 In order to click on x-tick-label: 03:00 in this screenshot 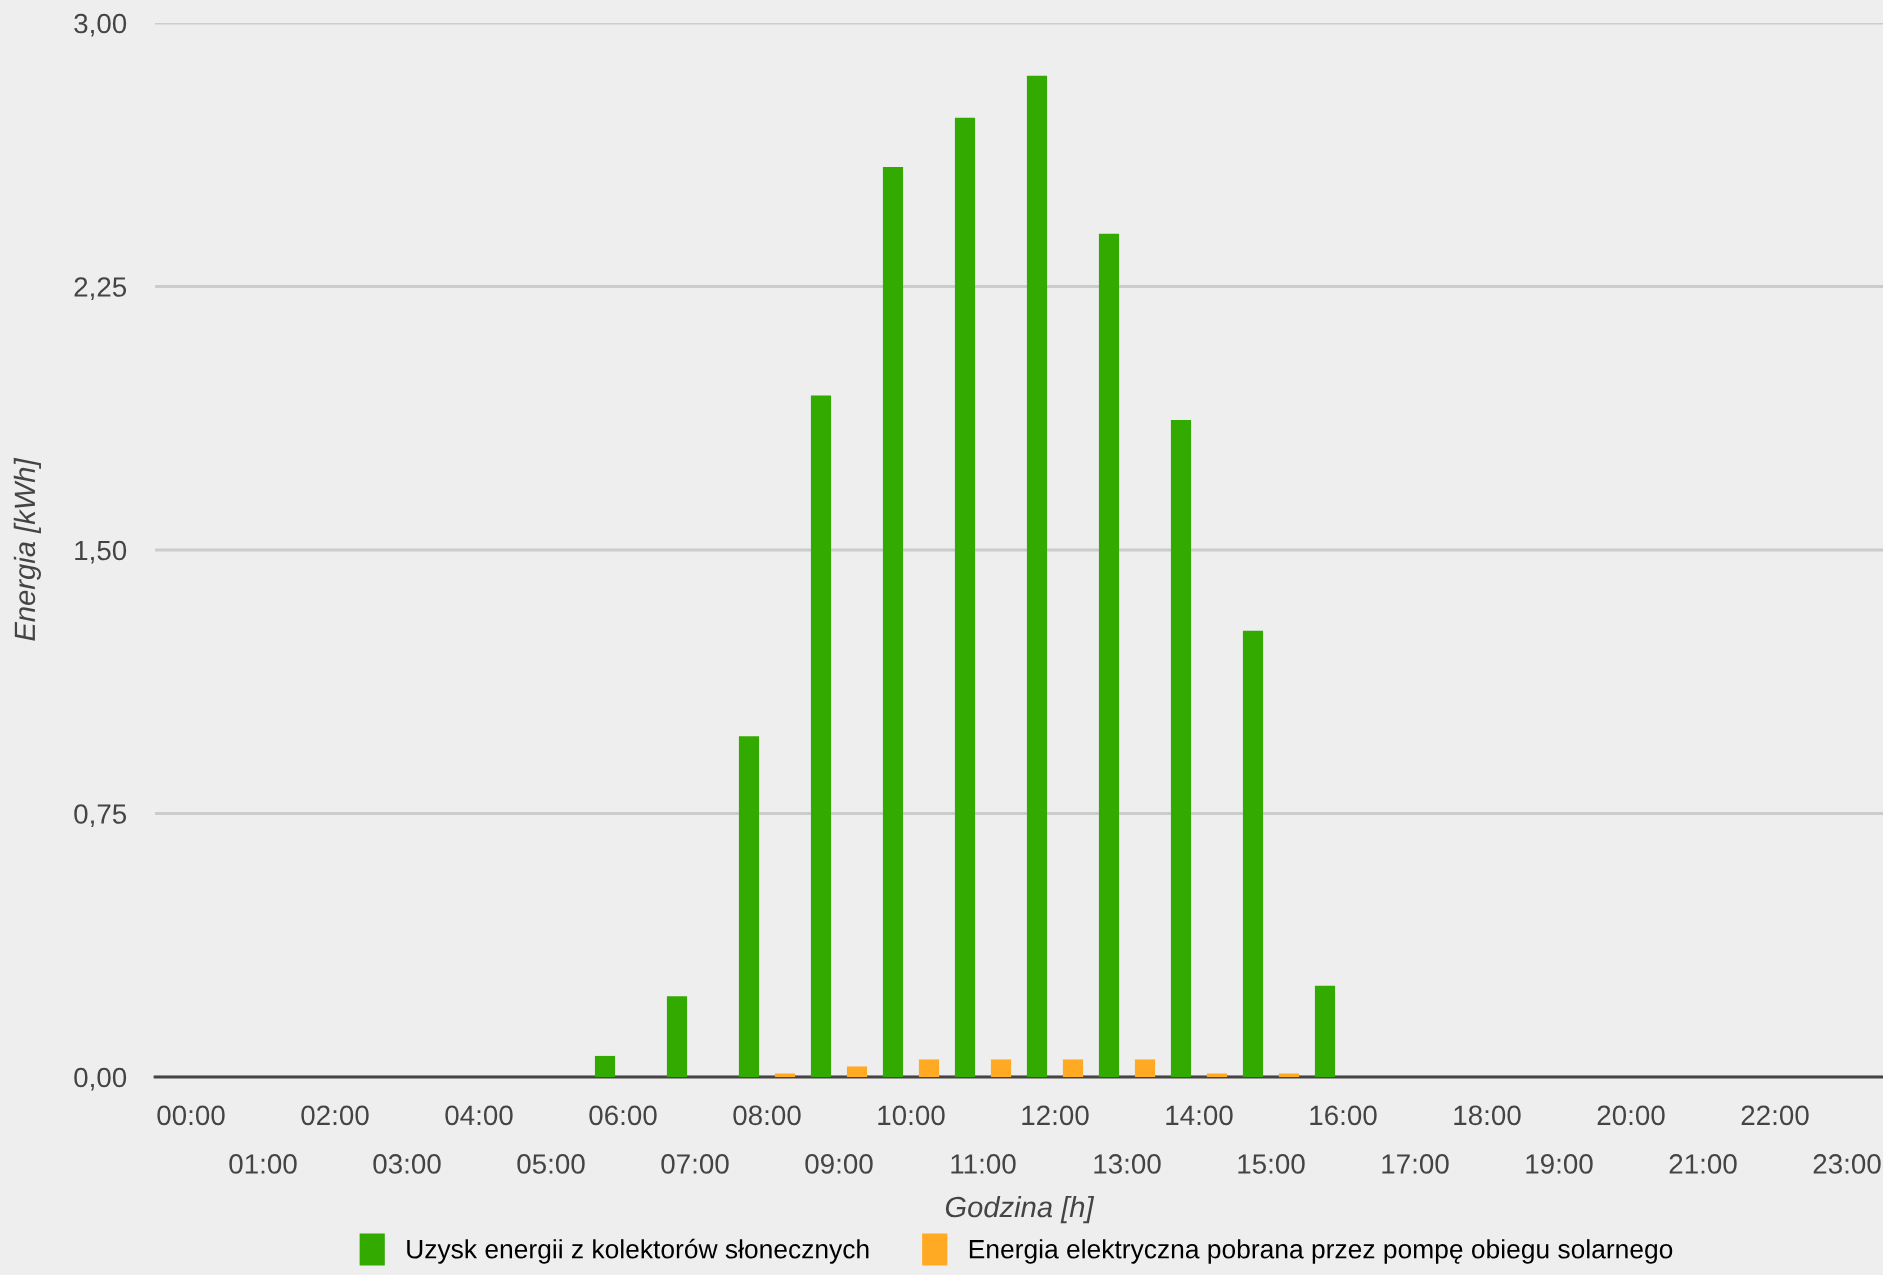, I will do `click(407, 1164)`.